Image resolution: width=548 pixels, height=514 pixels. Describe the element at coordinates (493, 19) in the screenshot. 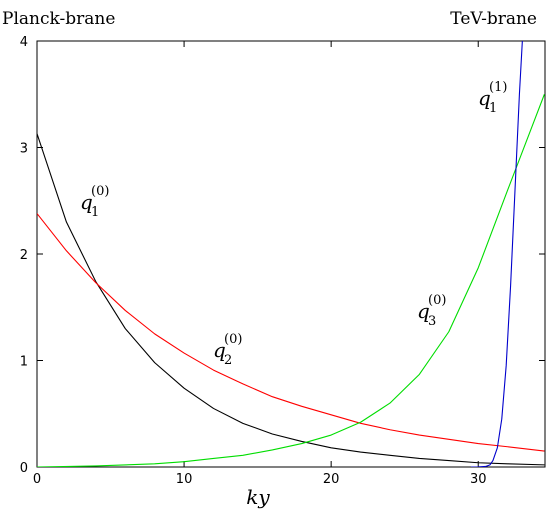

I see `tev-brane-label: TeV-brane` at that location.